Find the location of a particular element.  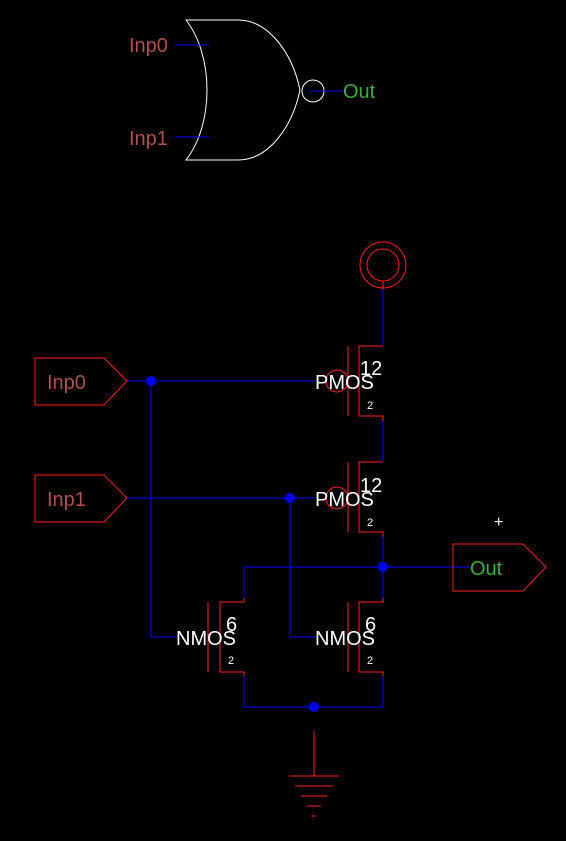

pmos-top-length: 2 is located at coordinates (370, 406).